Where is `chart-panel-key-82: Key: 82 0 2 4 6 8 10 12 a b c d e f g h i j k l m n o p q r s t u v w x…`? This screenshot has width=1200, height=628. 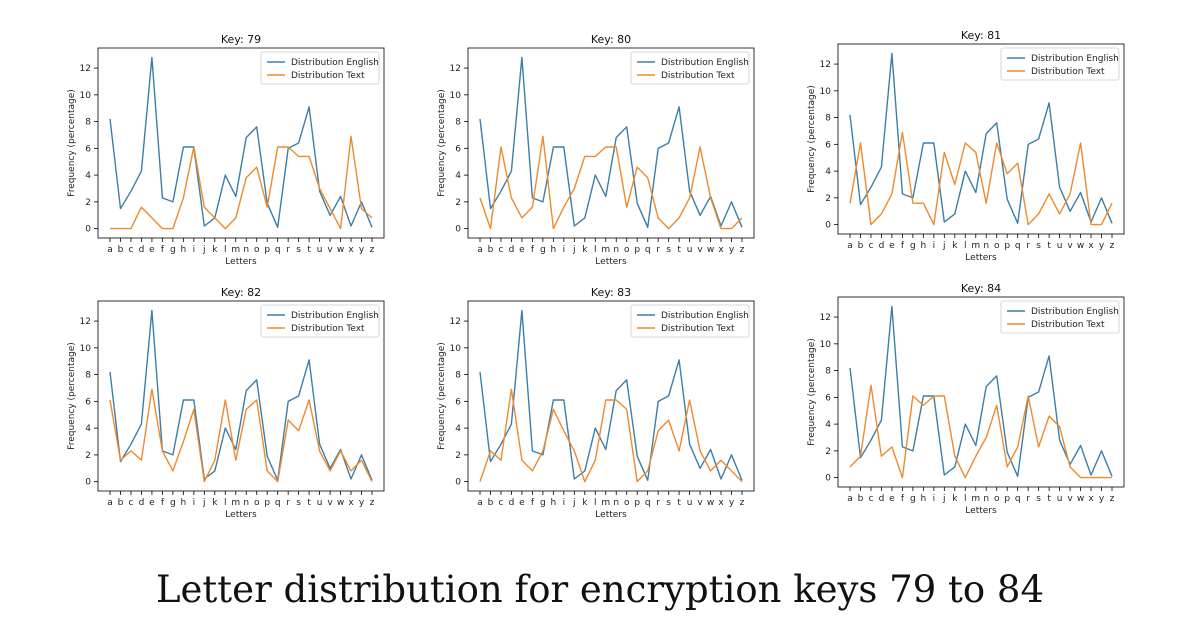
chart-panel-key-82: Key: 82 0 2 4 6 8 10 12 a b c d e f g h i j k l m n o p q r s t u v w x… is located at coordinates (222, 413).